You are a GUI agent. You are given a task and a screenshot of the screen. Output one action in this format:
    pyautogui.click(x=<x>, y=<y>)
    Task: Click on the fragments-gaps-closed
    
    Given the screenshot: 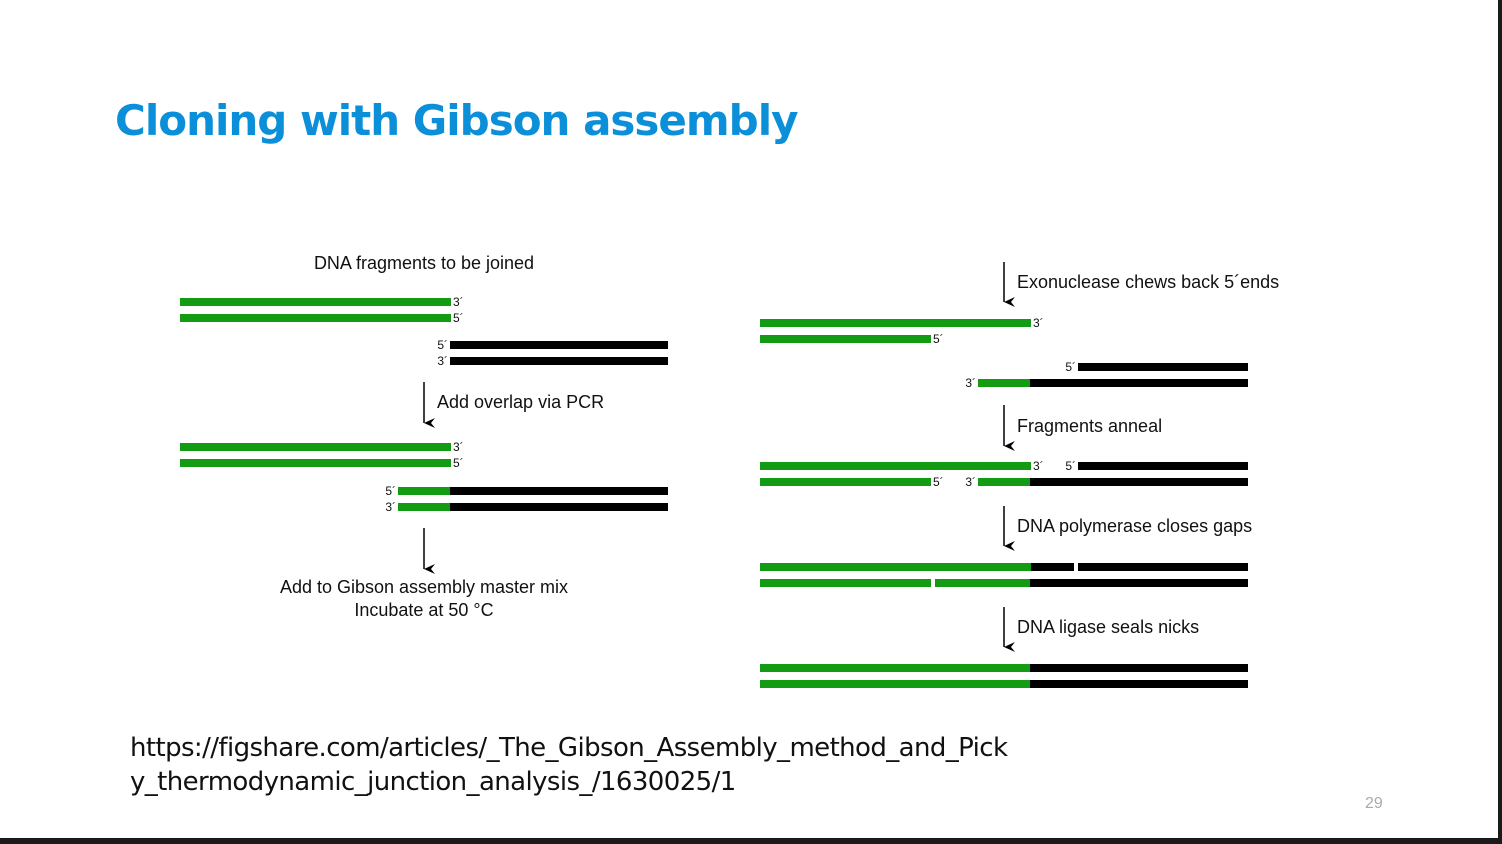 What is the action you would take?
    pyautogui.click(x=1004, y=575)
    